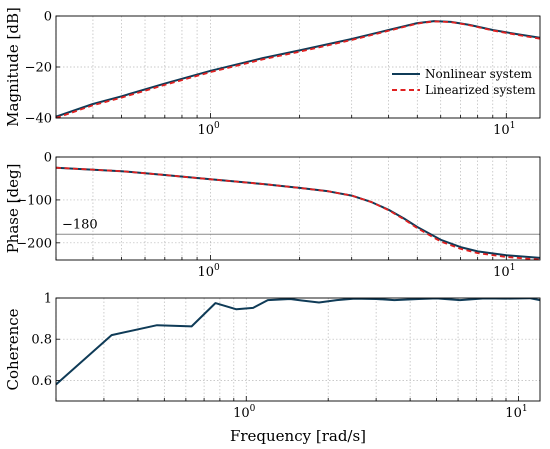  I want to click on y-tick-label: 0.6, so click(41, 381).